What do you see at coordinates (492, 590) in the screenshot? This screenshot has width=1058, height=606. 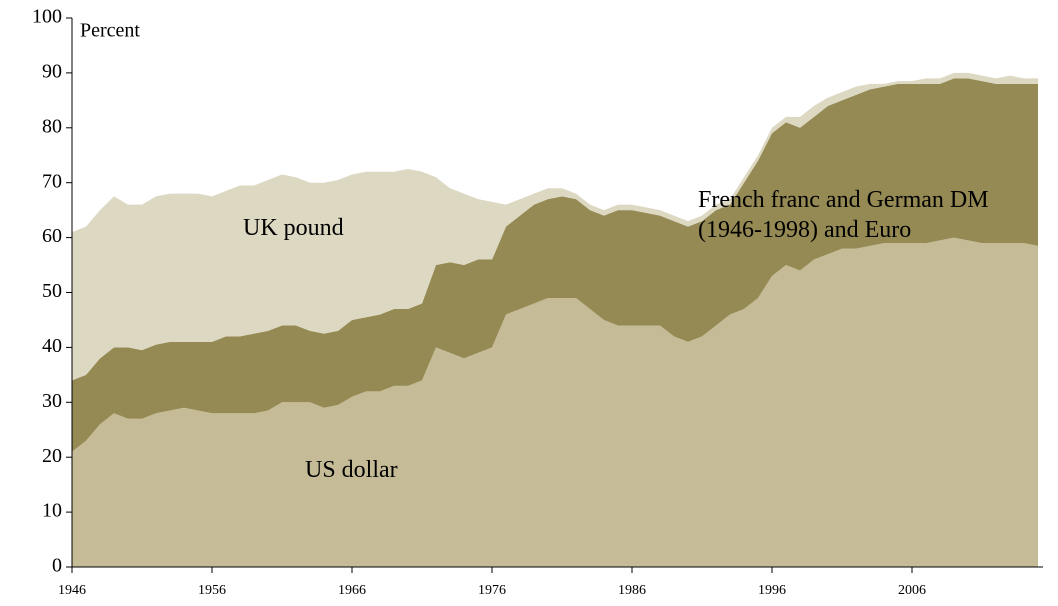 I see `x-tick-label: 1976` at bounding box center [492, 590].